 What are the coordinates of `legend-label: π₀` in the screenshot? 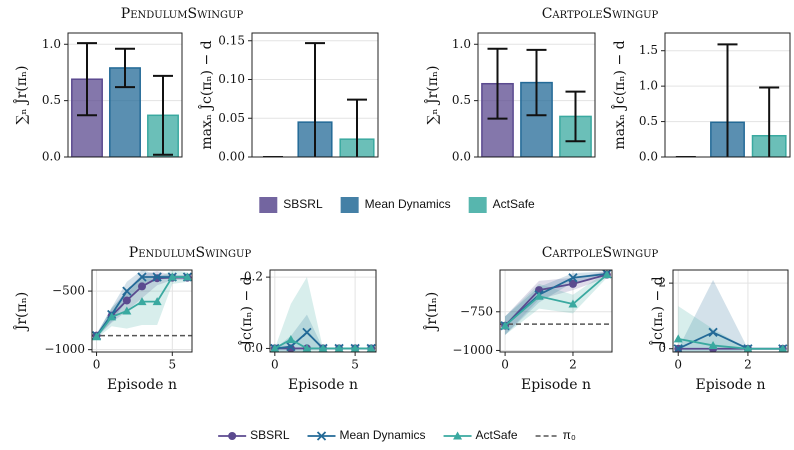 It's located at (569, 435).